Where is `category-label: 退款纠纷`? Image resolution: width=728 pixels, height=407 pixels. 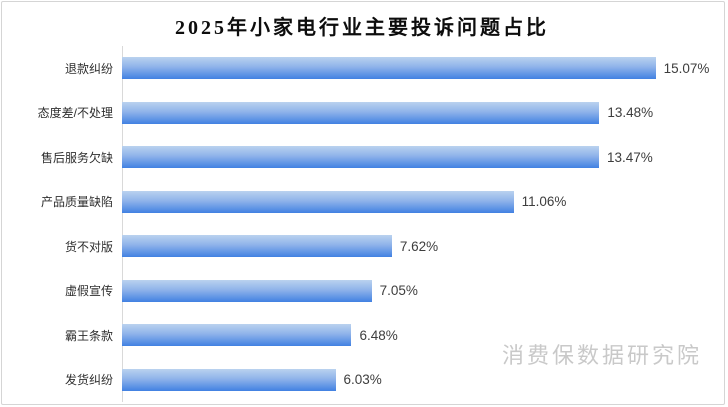 category-label: 退款纠纷 is located at coordinates (88, 68).